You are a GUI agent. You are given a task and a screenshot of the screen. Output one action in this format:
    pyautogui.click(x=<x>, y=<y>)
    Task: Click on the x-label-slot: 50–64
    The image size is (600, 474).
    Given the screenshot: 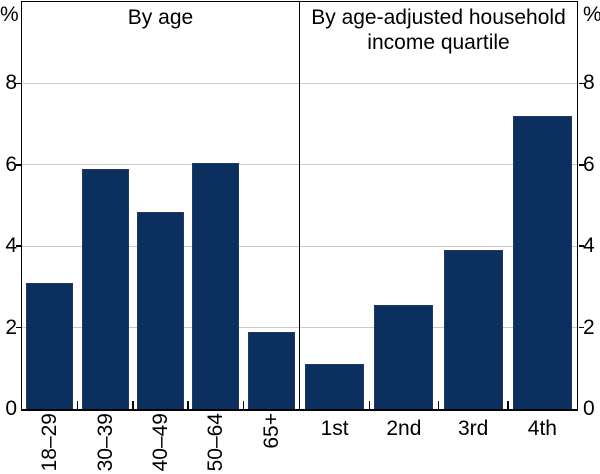 What is the action you would take?
    pyautogui.click(x=215, y=443)
    